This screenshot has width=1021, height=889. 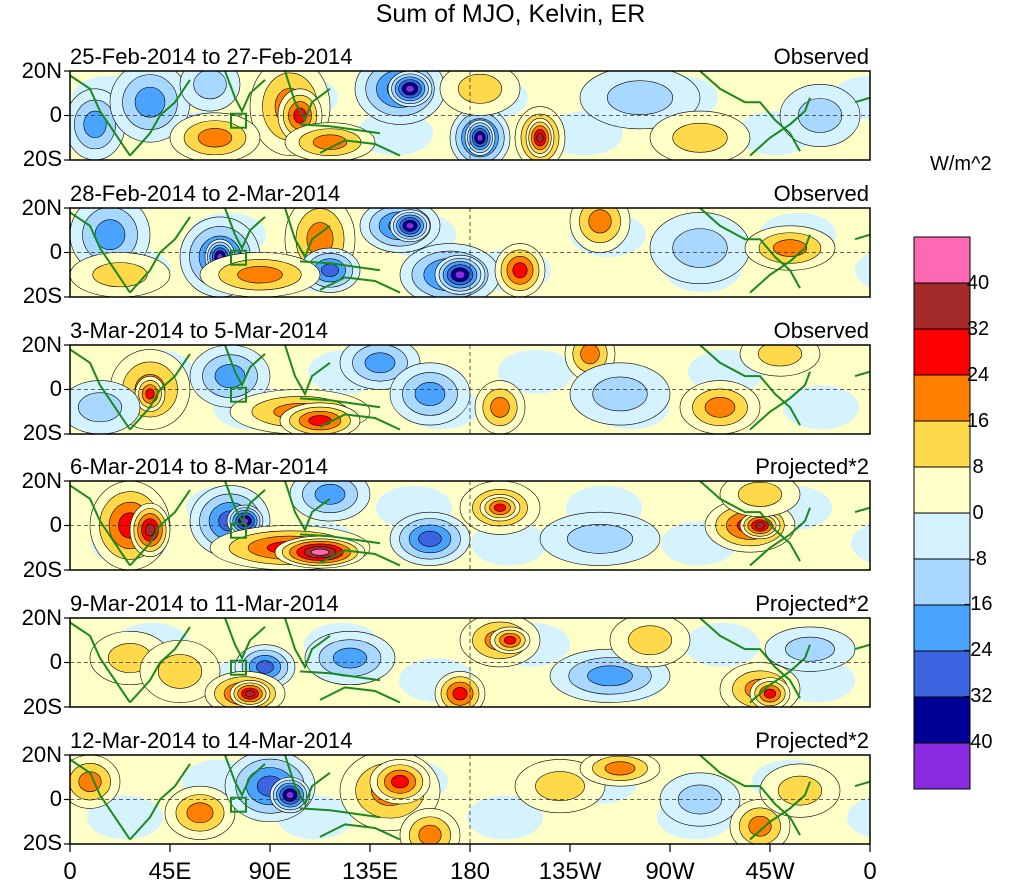 I want to click on panel-5-kind: Projected*2, so click(x=812, y=603).